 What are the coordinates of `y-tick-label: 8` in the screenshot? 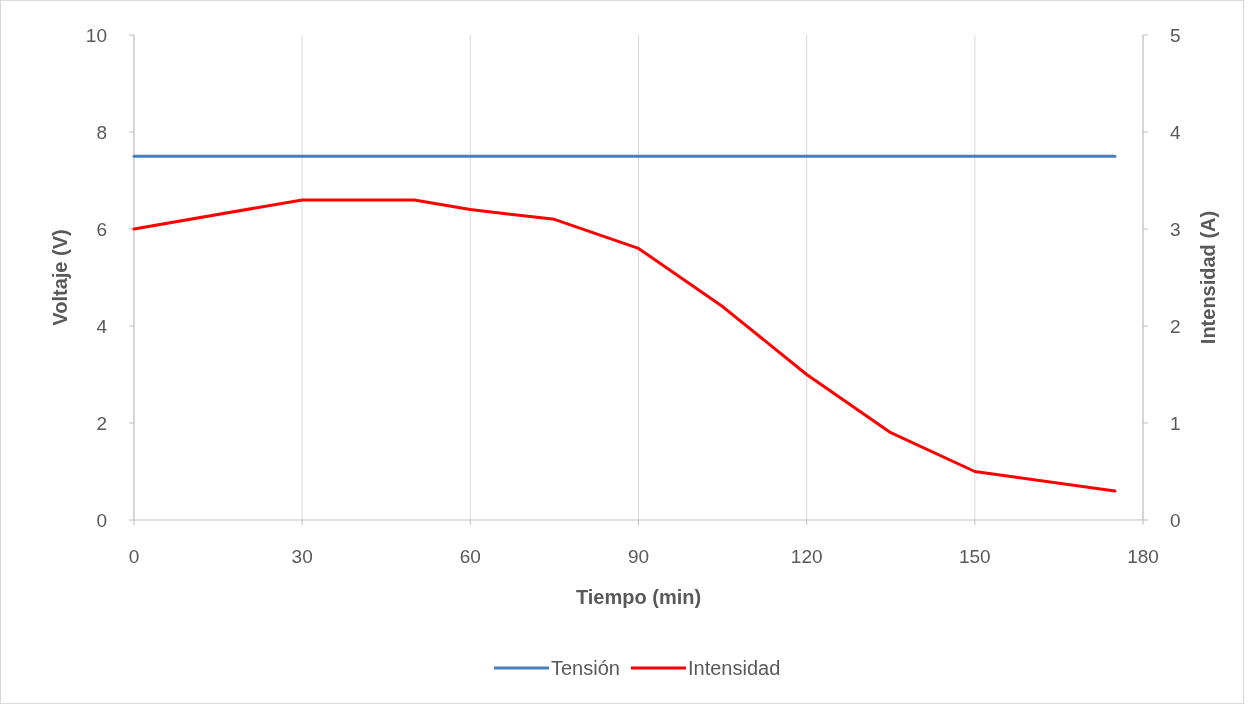 It's located at (101, 132).